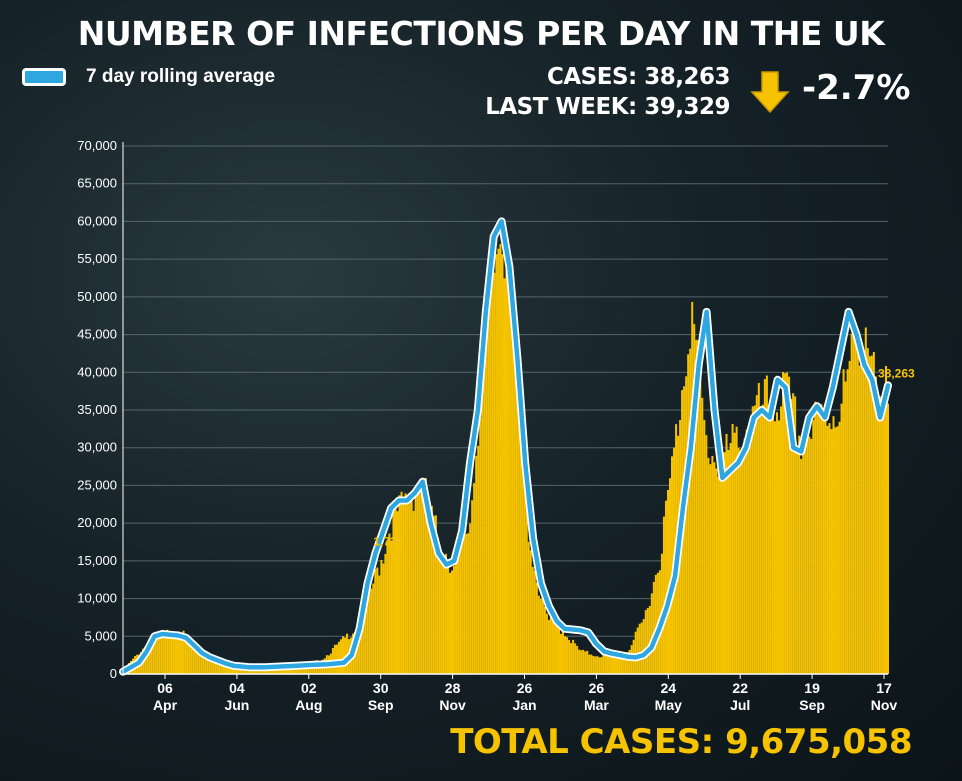 This screenshot has height=781, width=962. I want to click on last-week-row: LAST WEEK: 39,329, so click(607, 107).